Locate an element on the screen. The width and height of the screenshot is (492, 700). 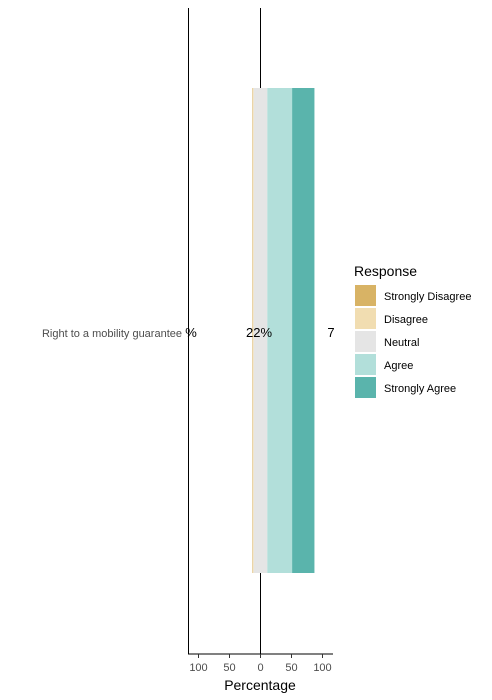
bar-agree is located at coordinates (280, 330).